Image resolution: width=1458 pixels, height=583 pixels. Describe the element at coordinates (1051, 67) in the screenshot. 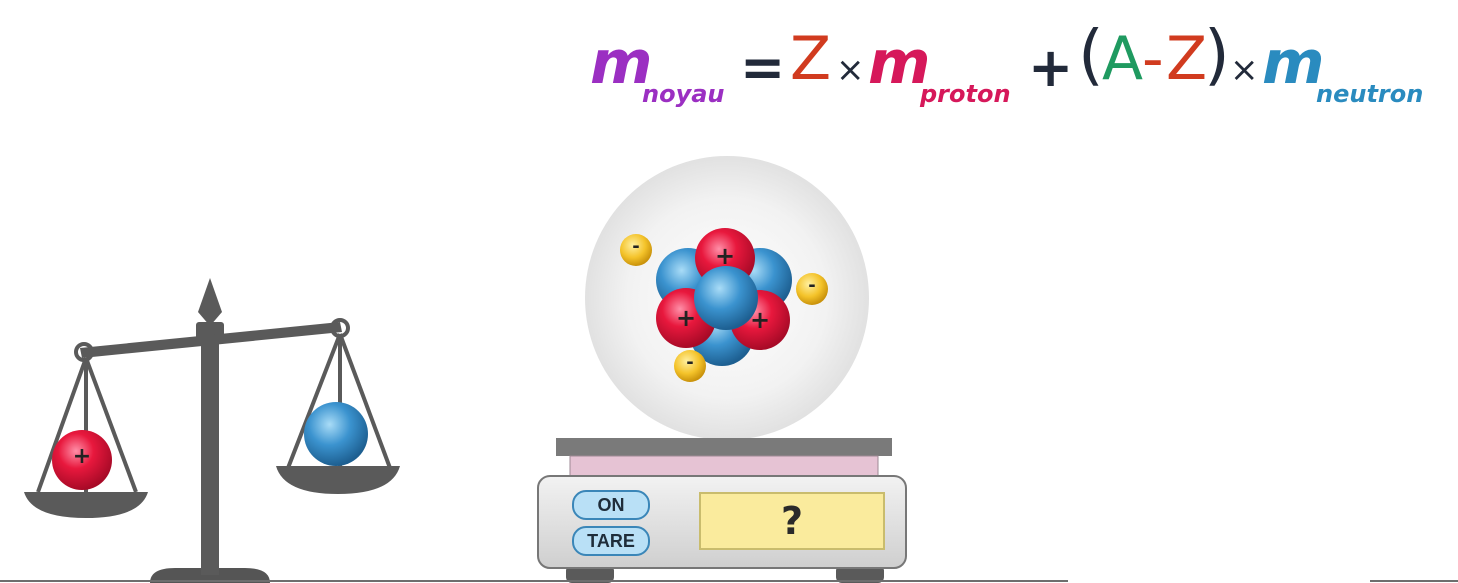

I see `formula-plus: +` at that location.